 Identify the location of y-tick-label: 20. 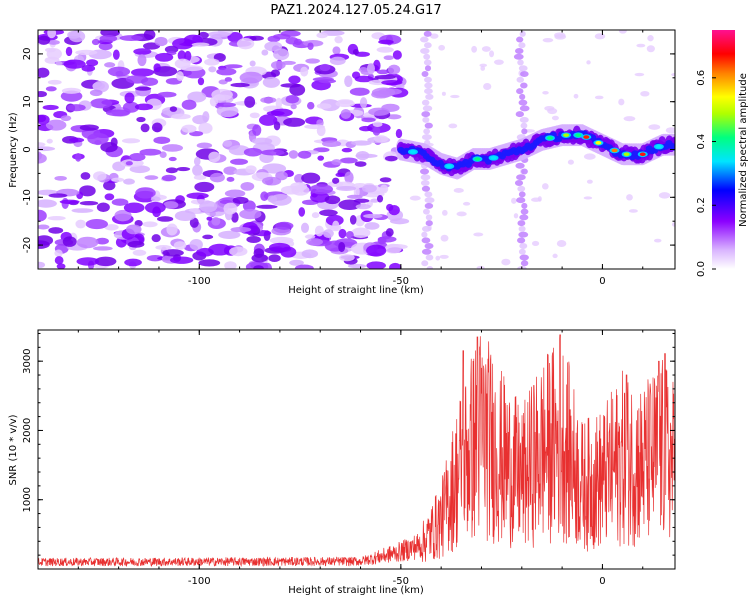
(27, 54).